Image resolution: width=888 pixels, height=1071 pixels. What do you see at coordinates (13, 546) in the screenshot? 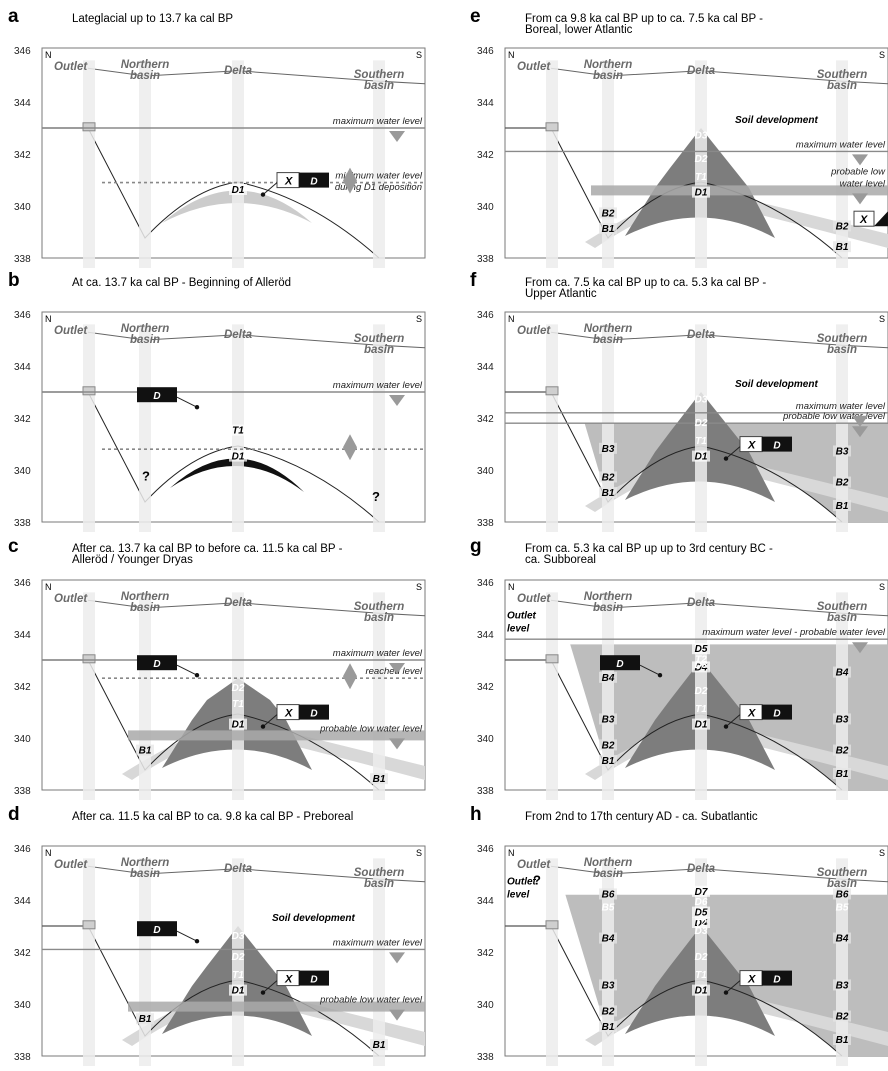
I see `panel-letter: c` at bounding box center [13, 546].